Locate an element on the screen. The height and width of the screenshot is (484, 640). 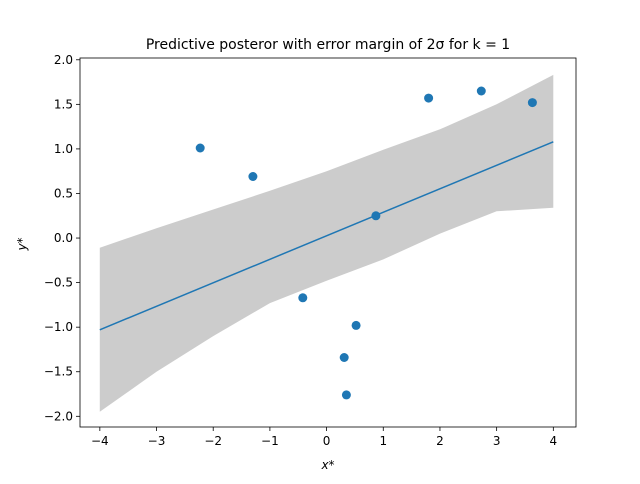
y-tick-label: −2.0 is located at coordinates (58, 416).